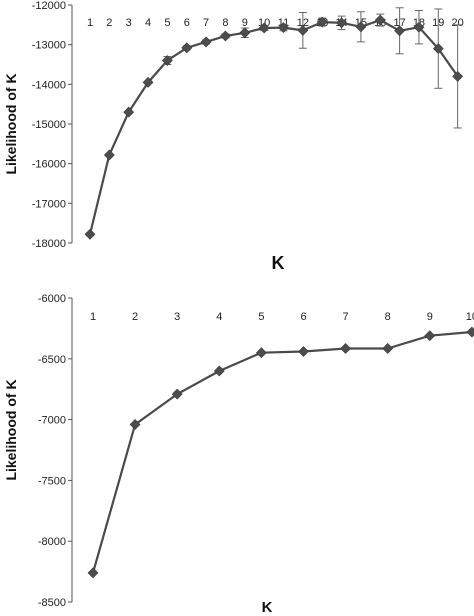  What do you see at coordinates (458, 23) in the screenshot?
I see `x-tick-label: 20` at bounding box center [458, 23].